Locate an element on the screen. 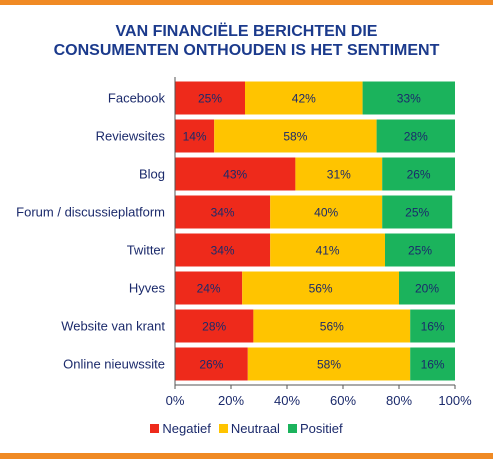  legend-label: Positief is located at coordinates (321, 428).